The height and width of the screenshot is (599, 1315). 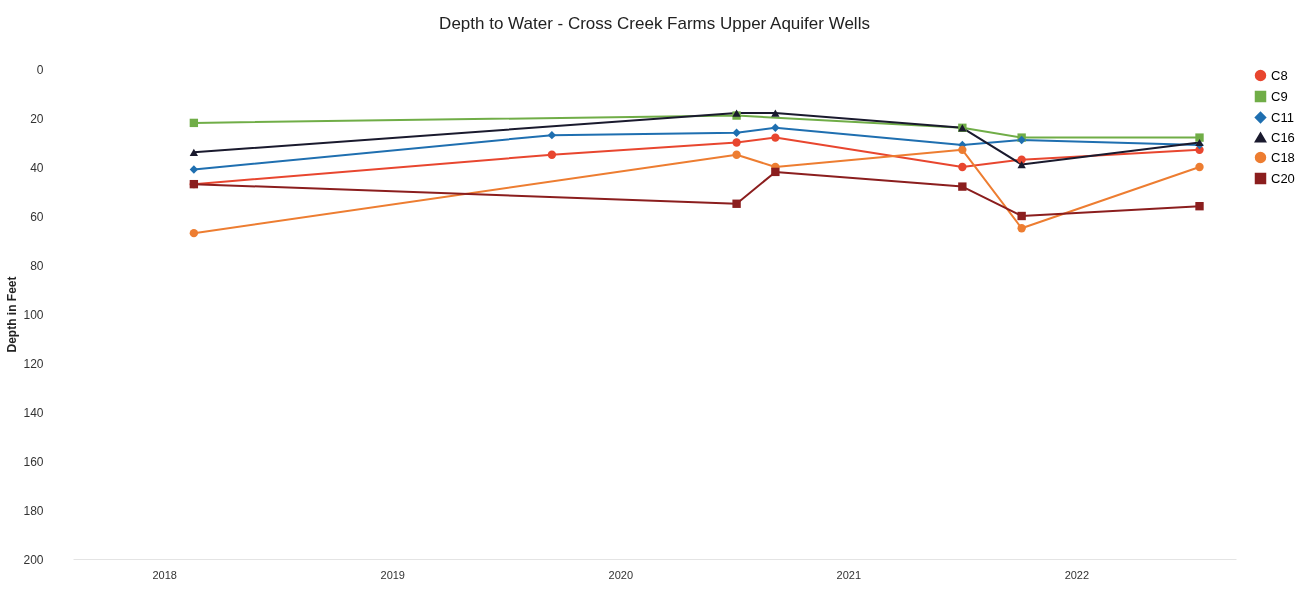 What do you see at coordinates (621, 574) in the screenshot?
I see `x-tick-label: 2020` at bounding box center [621, 574].